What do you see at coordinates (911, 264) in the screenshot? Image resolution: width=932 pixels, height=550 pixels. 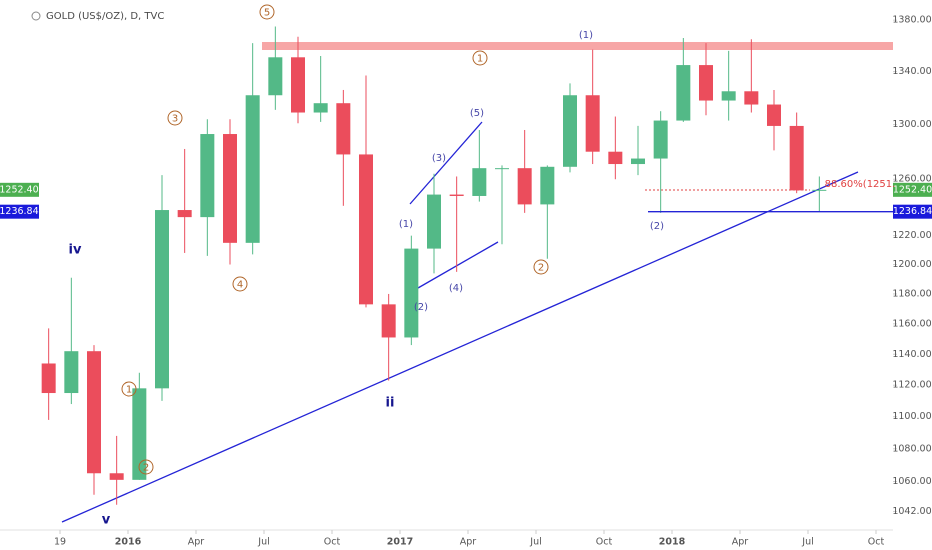 I see `y-tick-label: 1200.00` at bounding box center [911, 264].